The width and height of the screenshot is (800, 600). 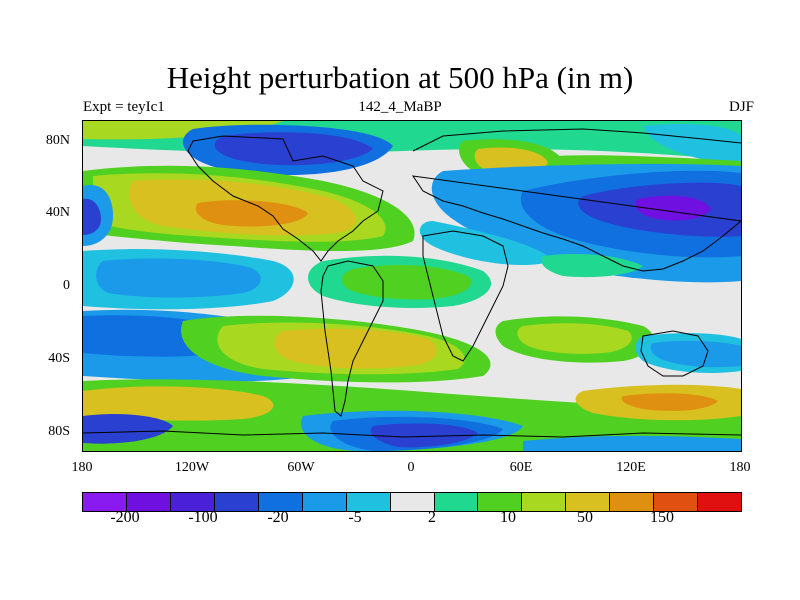 I want to click on lon-label-60w: 60W, so click(x=301, y=467).